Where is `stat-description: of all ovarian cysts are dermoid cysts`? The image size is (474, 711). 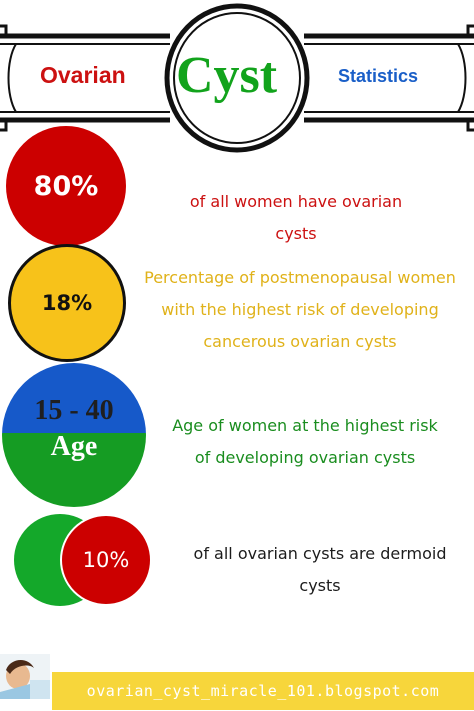 stat-description: of all ovarian cysts are dermoid cysts is located at coordinates (320, 569).